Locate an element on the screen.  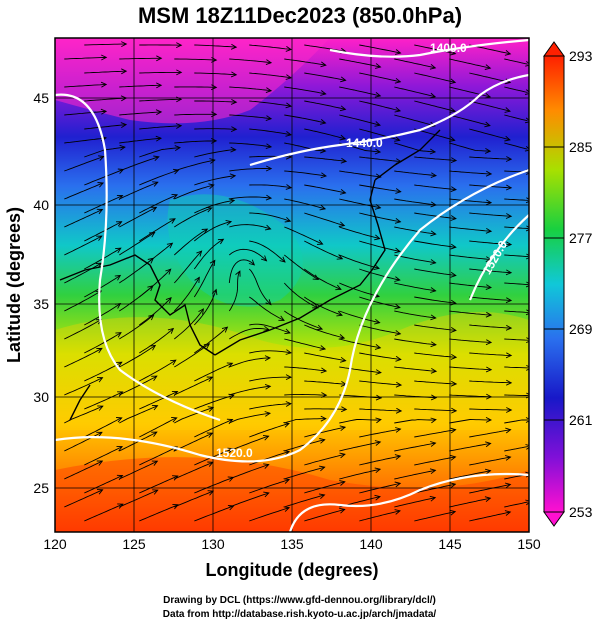
contour-east is located at coordinates (498, 257).